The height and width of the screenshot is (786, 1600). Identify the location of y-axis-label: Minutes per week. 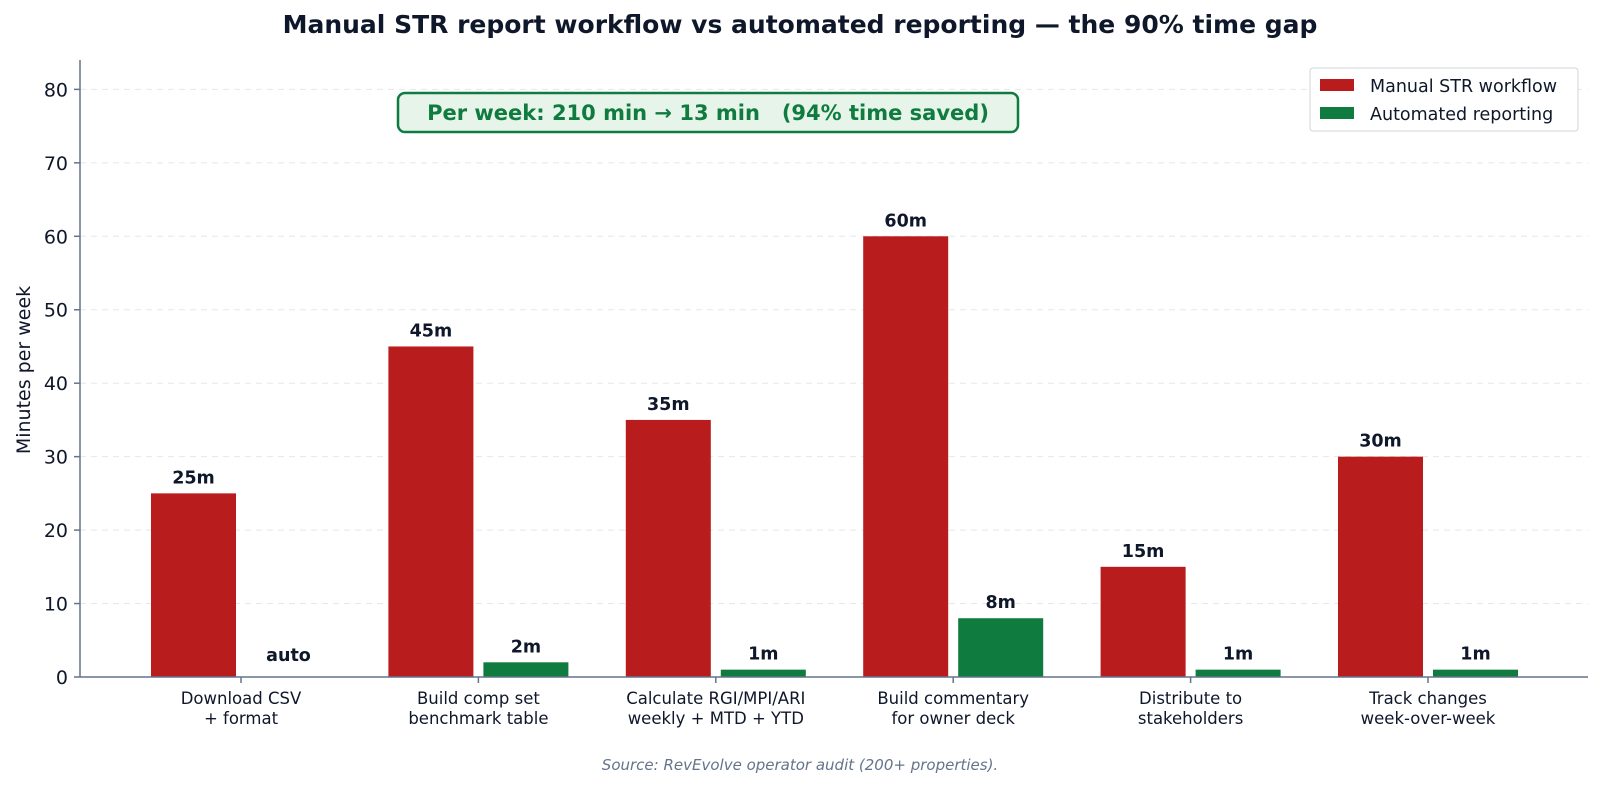
(24, 370).